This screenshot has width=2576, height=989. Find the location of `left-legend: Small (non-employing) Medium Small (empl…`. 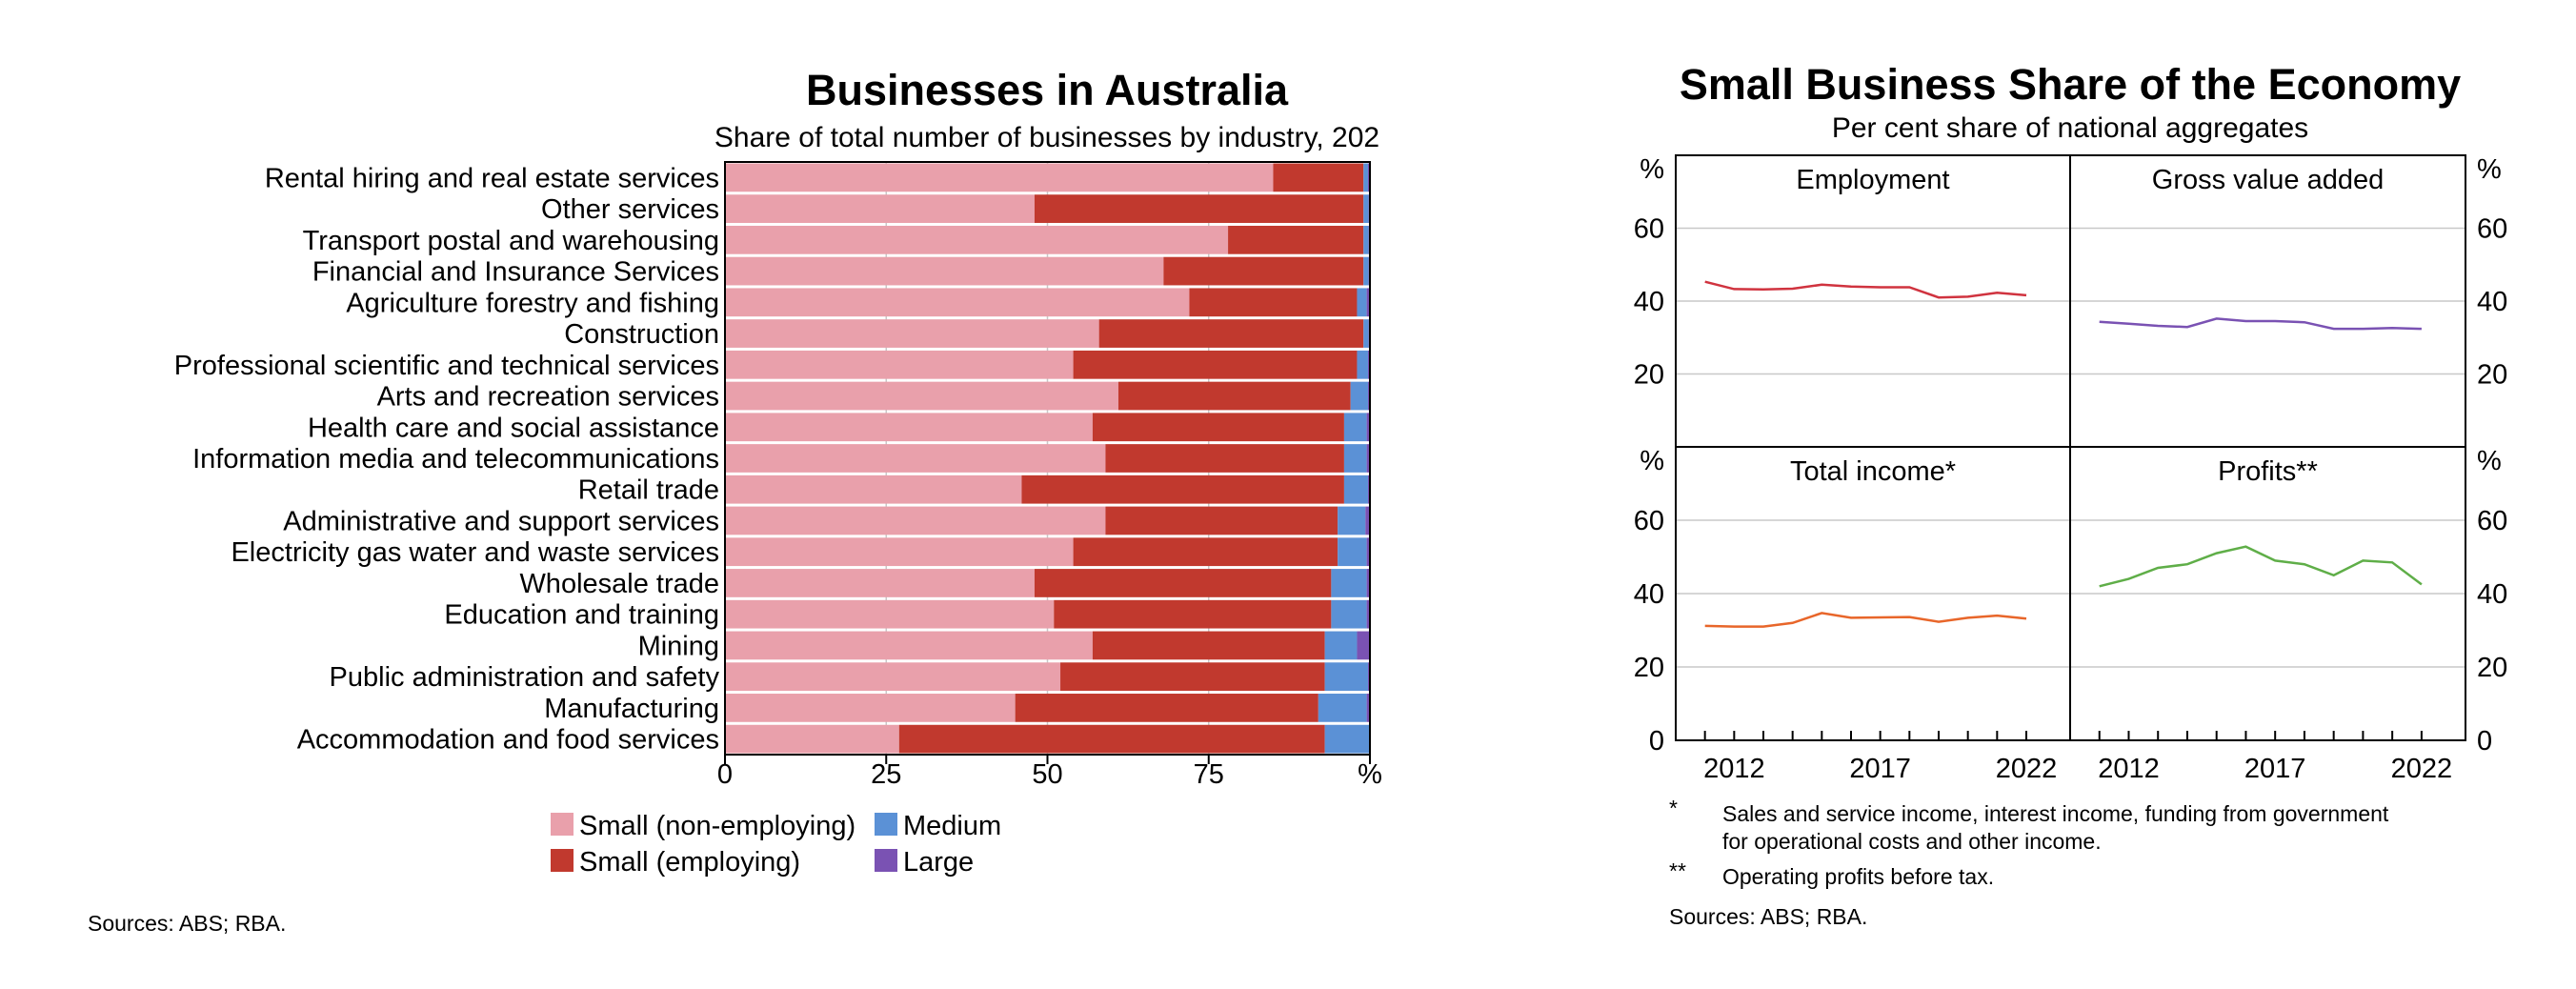

left-legend: Small (non-employing) Medium Small (empl… is located at coordinates (776, 844).